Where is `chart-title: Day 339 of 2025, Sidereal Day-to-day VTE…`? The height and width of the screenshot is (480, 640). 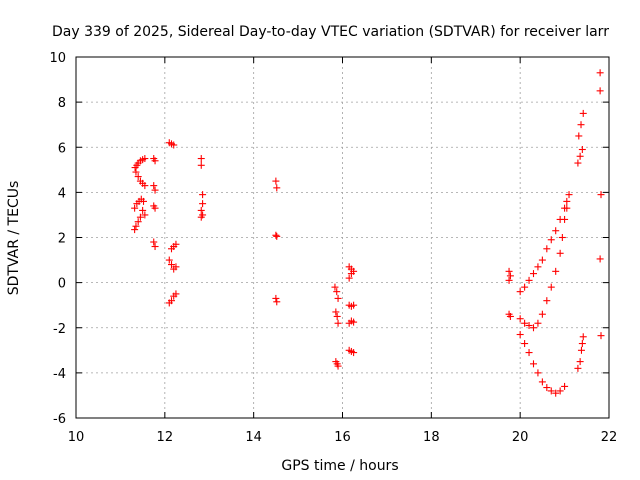 chart-title: Day 339 of 2025, Sidereal Day-to-day VTE… is located at coordinates (330, 32).